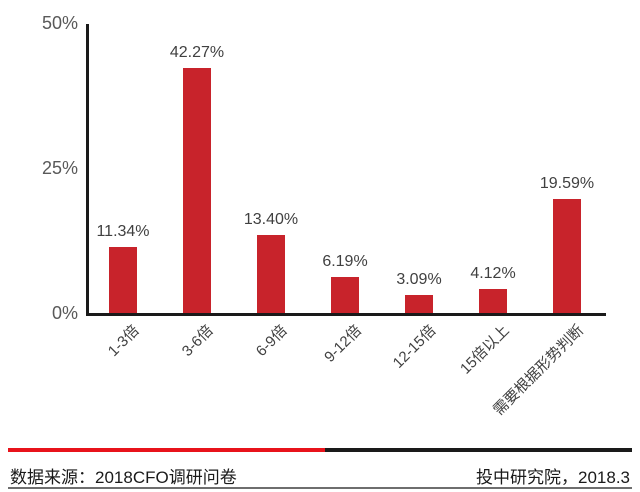  Describe the element at coordinates (553, 477) in the screenshot. I see `credit-text: 投中研究院，2018.3` at that location.